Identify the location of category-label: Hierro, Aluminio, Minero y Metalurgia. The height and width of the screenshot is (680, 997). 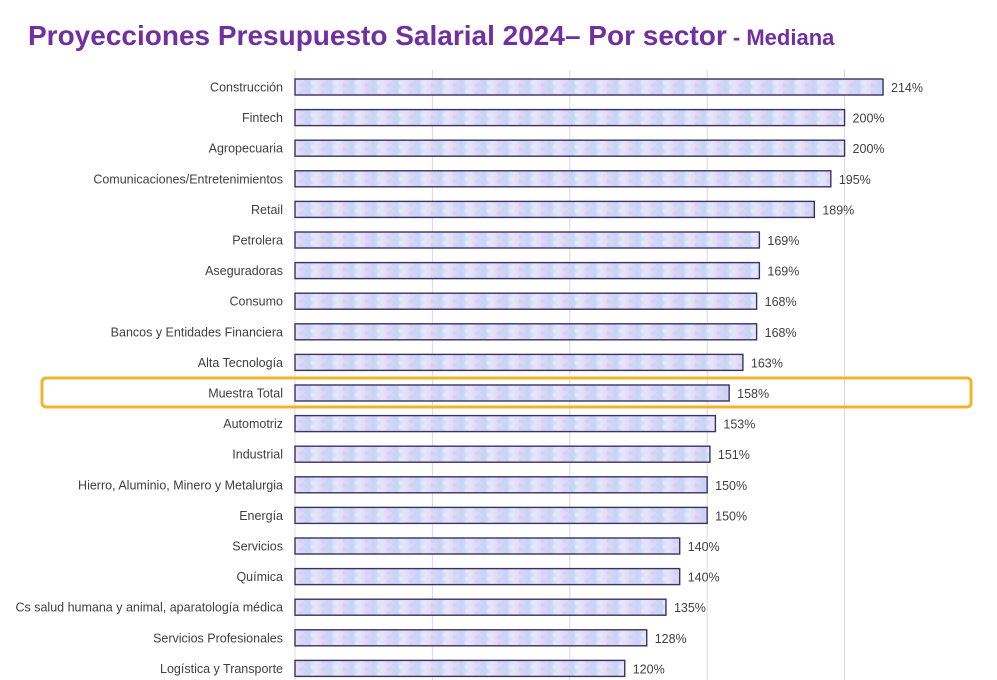
(180, 485).